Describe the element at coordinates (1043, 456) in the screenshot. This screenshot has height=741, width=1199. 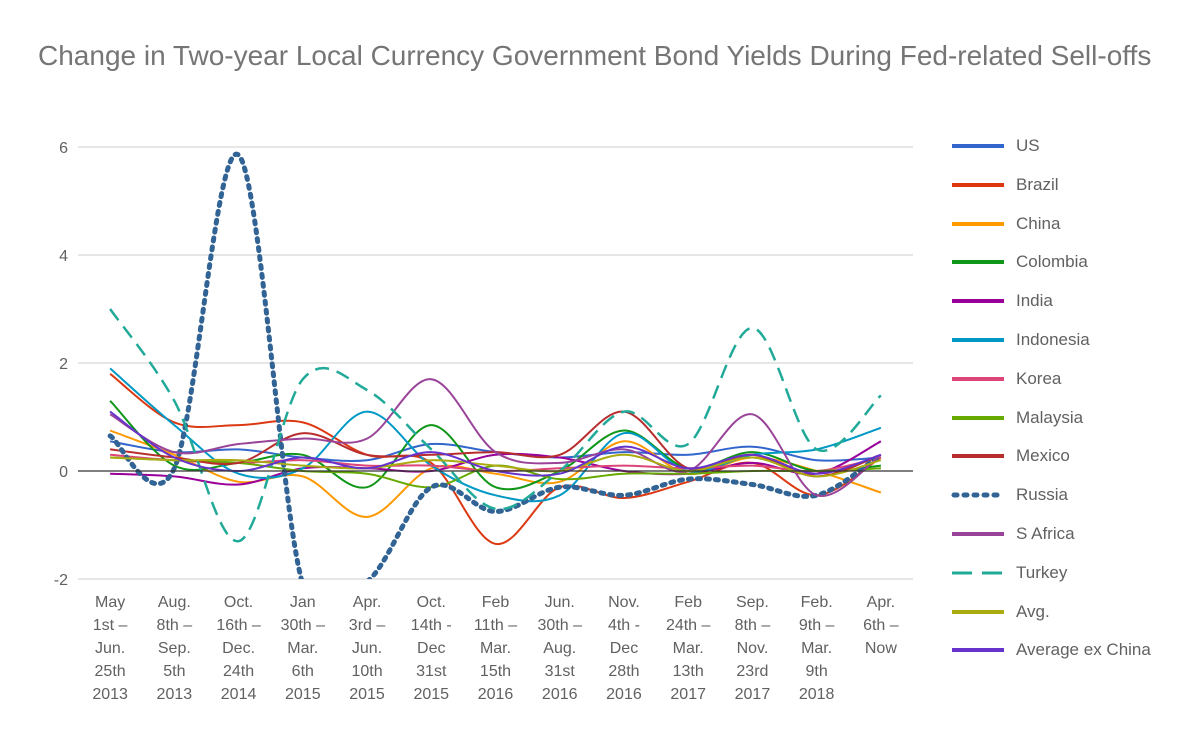
I see `legend-label: Mexico` at that location.